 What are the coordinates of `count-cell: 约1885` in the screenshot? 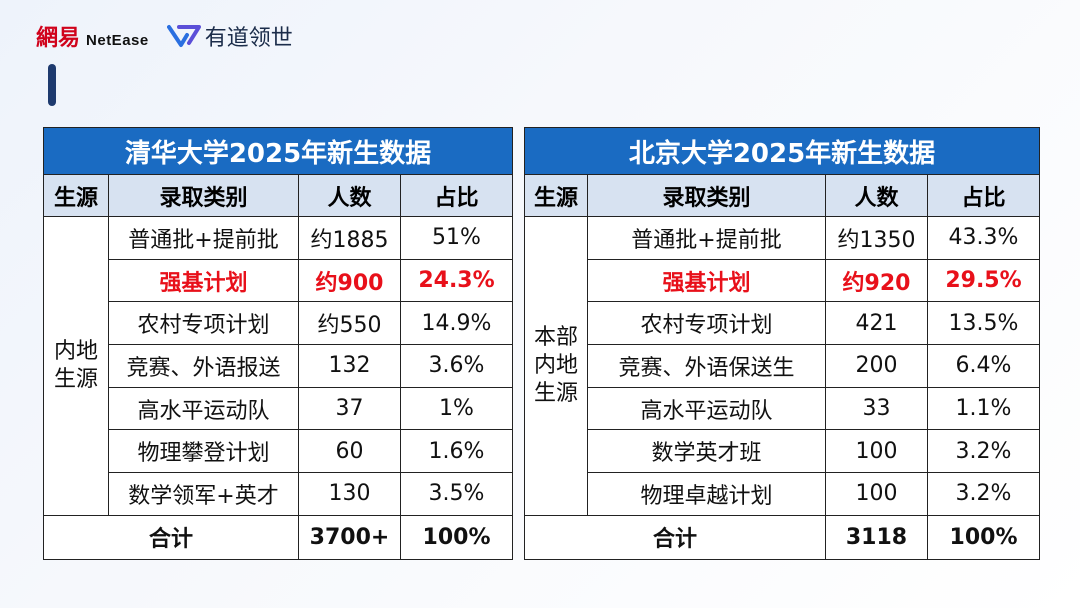 It's located at (349, 238).